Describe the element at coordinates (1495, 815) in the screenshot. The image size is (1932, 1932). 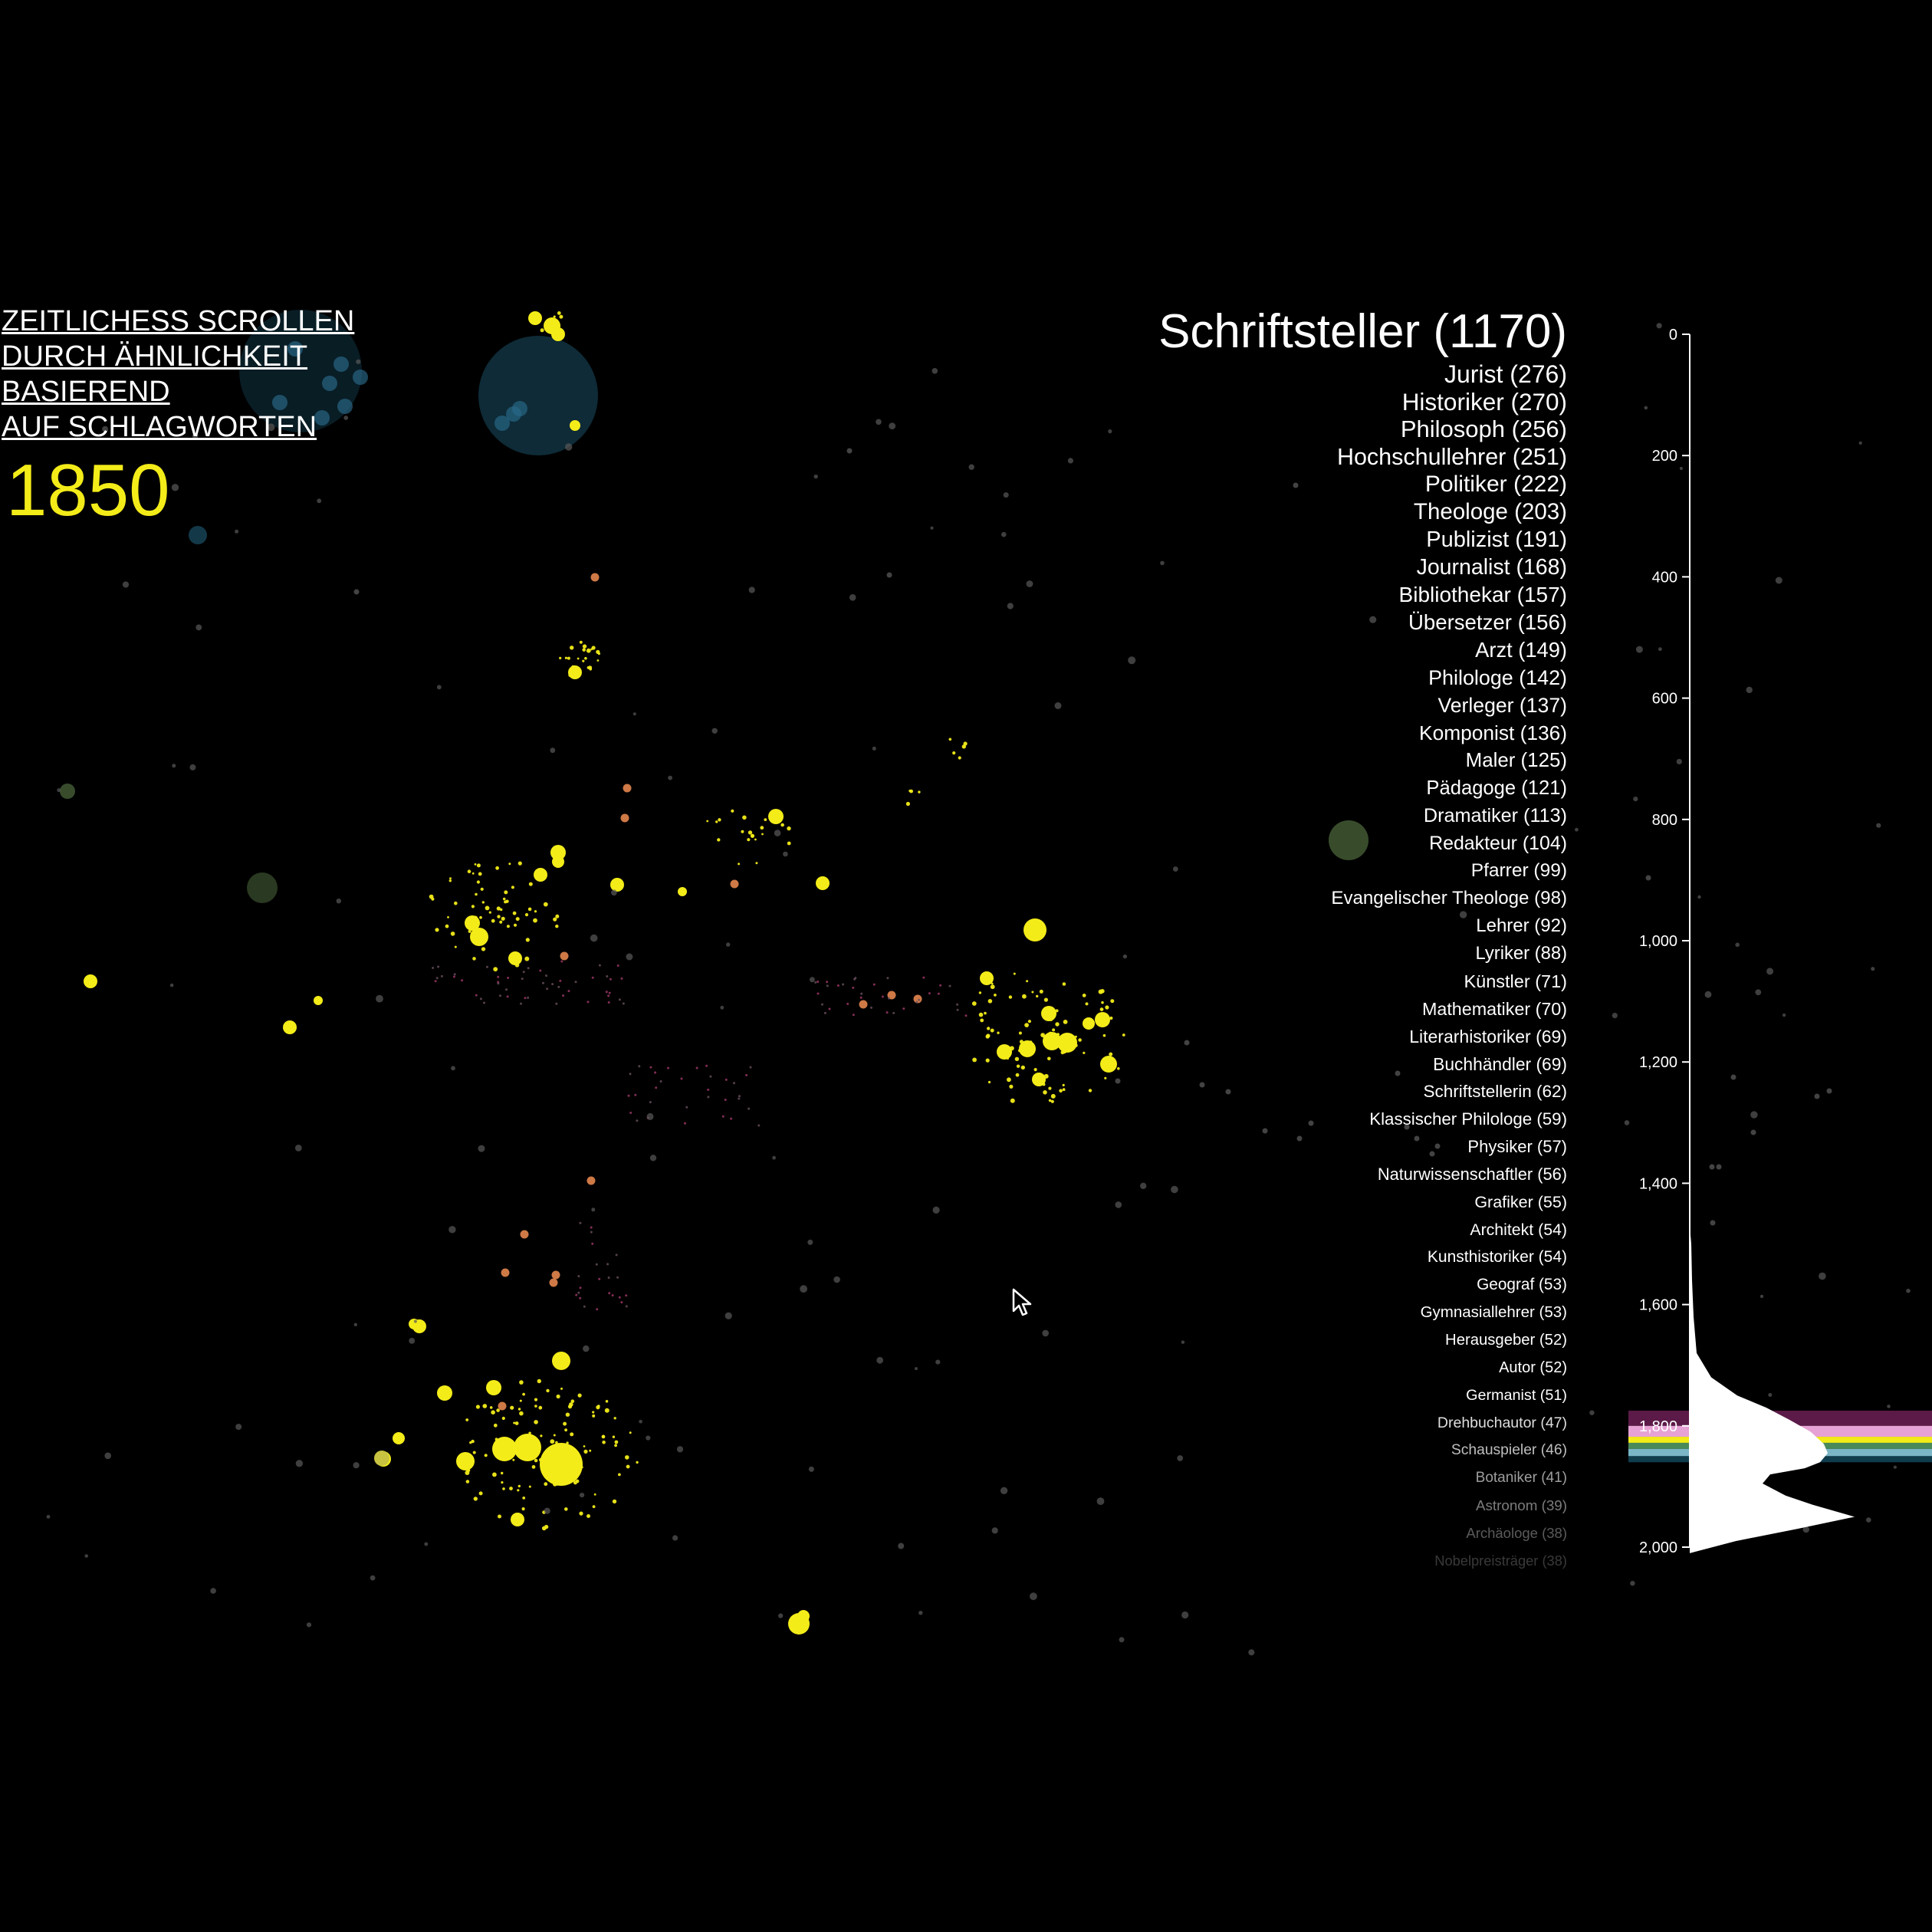
I see `category-item: Dramatiker (113)` at that location.